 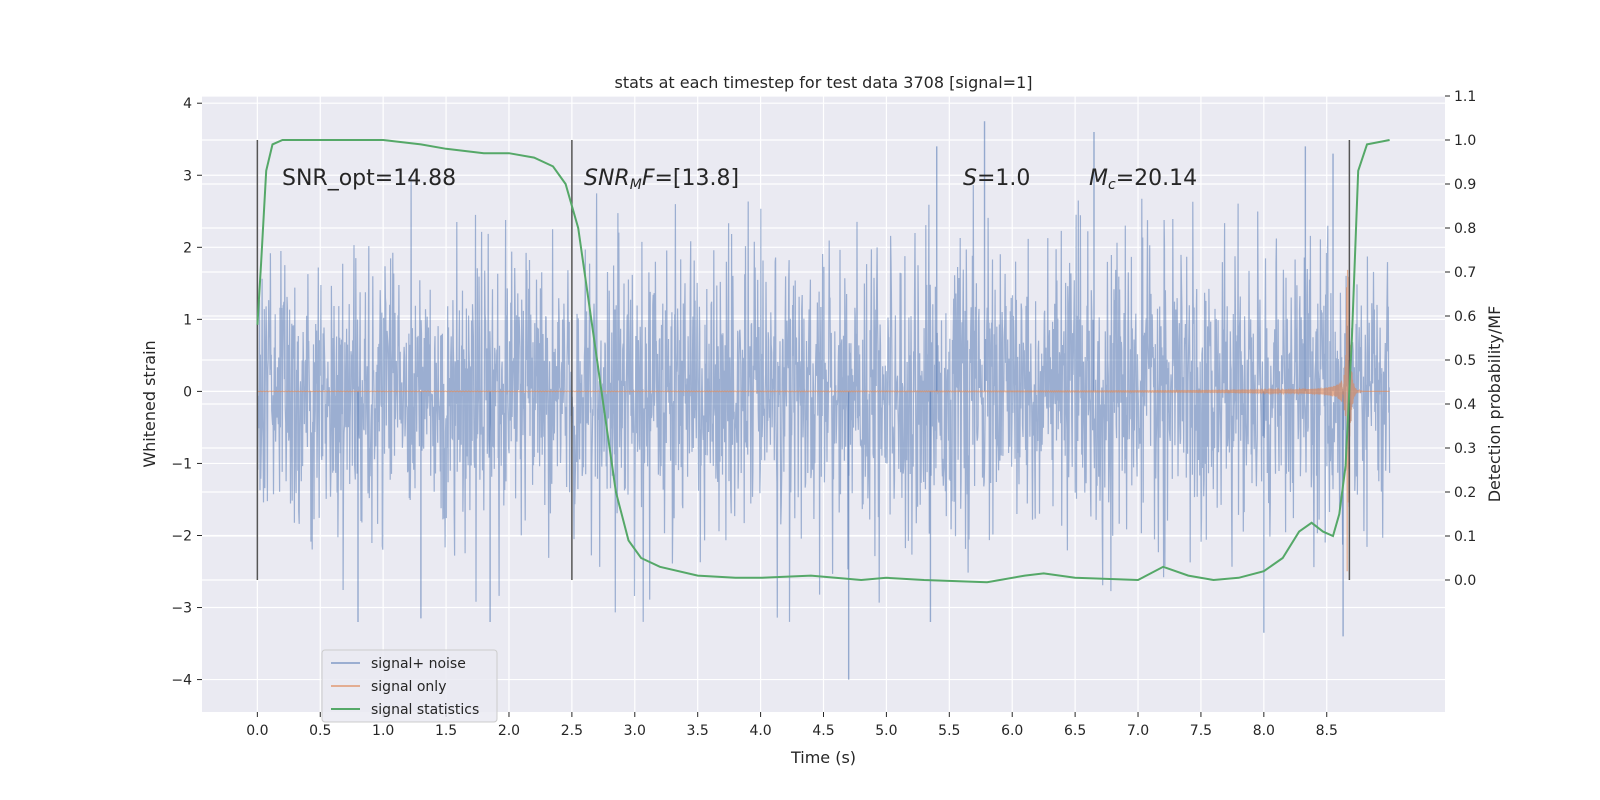 What do you see at coordinates (418, 664) in the screenshot?
I see `legend-label-noise: signal+ noise` at bounding box center [418, 664].